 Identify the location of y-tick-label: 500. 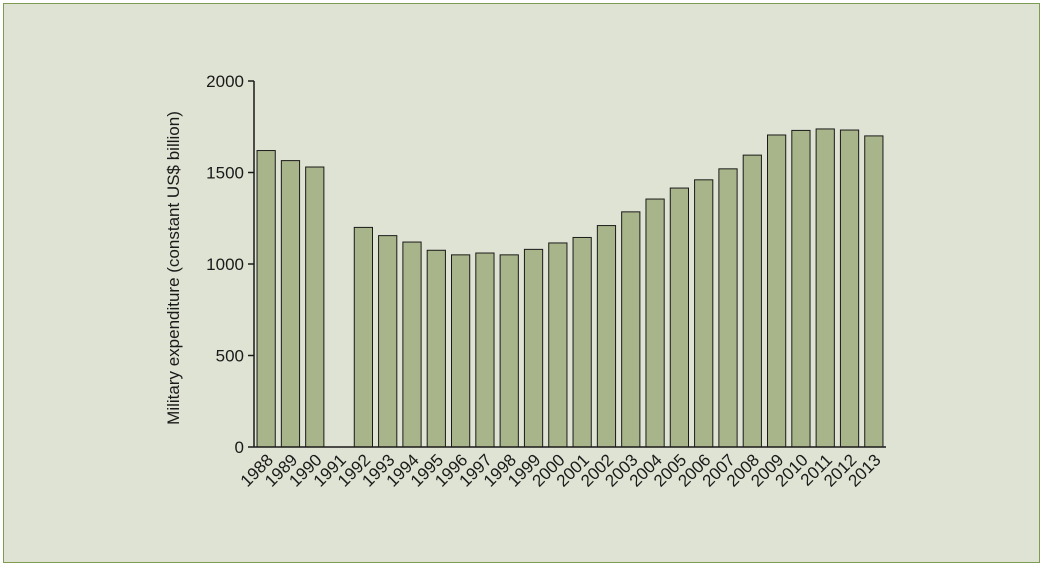
(230, 356).